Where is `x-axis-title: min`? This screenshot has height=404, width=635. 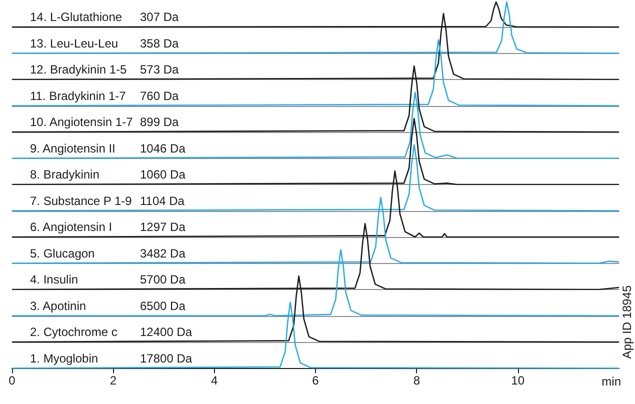 x-axis-title: min is located at coordinates (612, 381).